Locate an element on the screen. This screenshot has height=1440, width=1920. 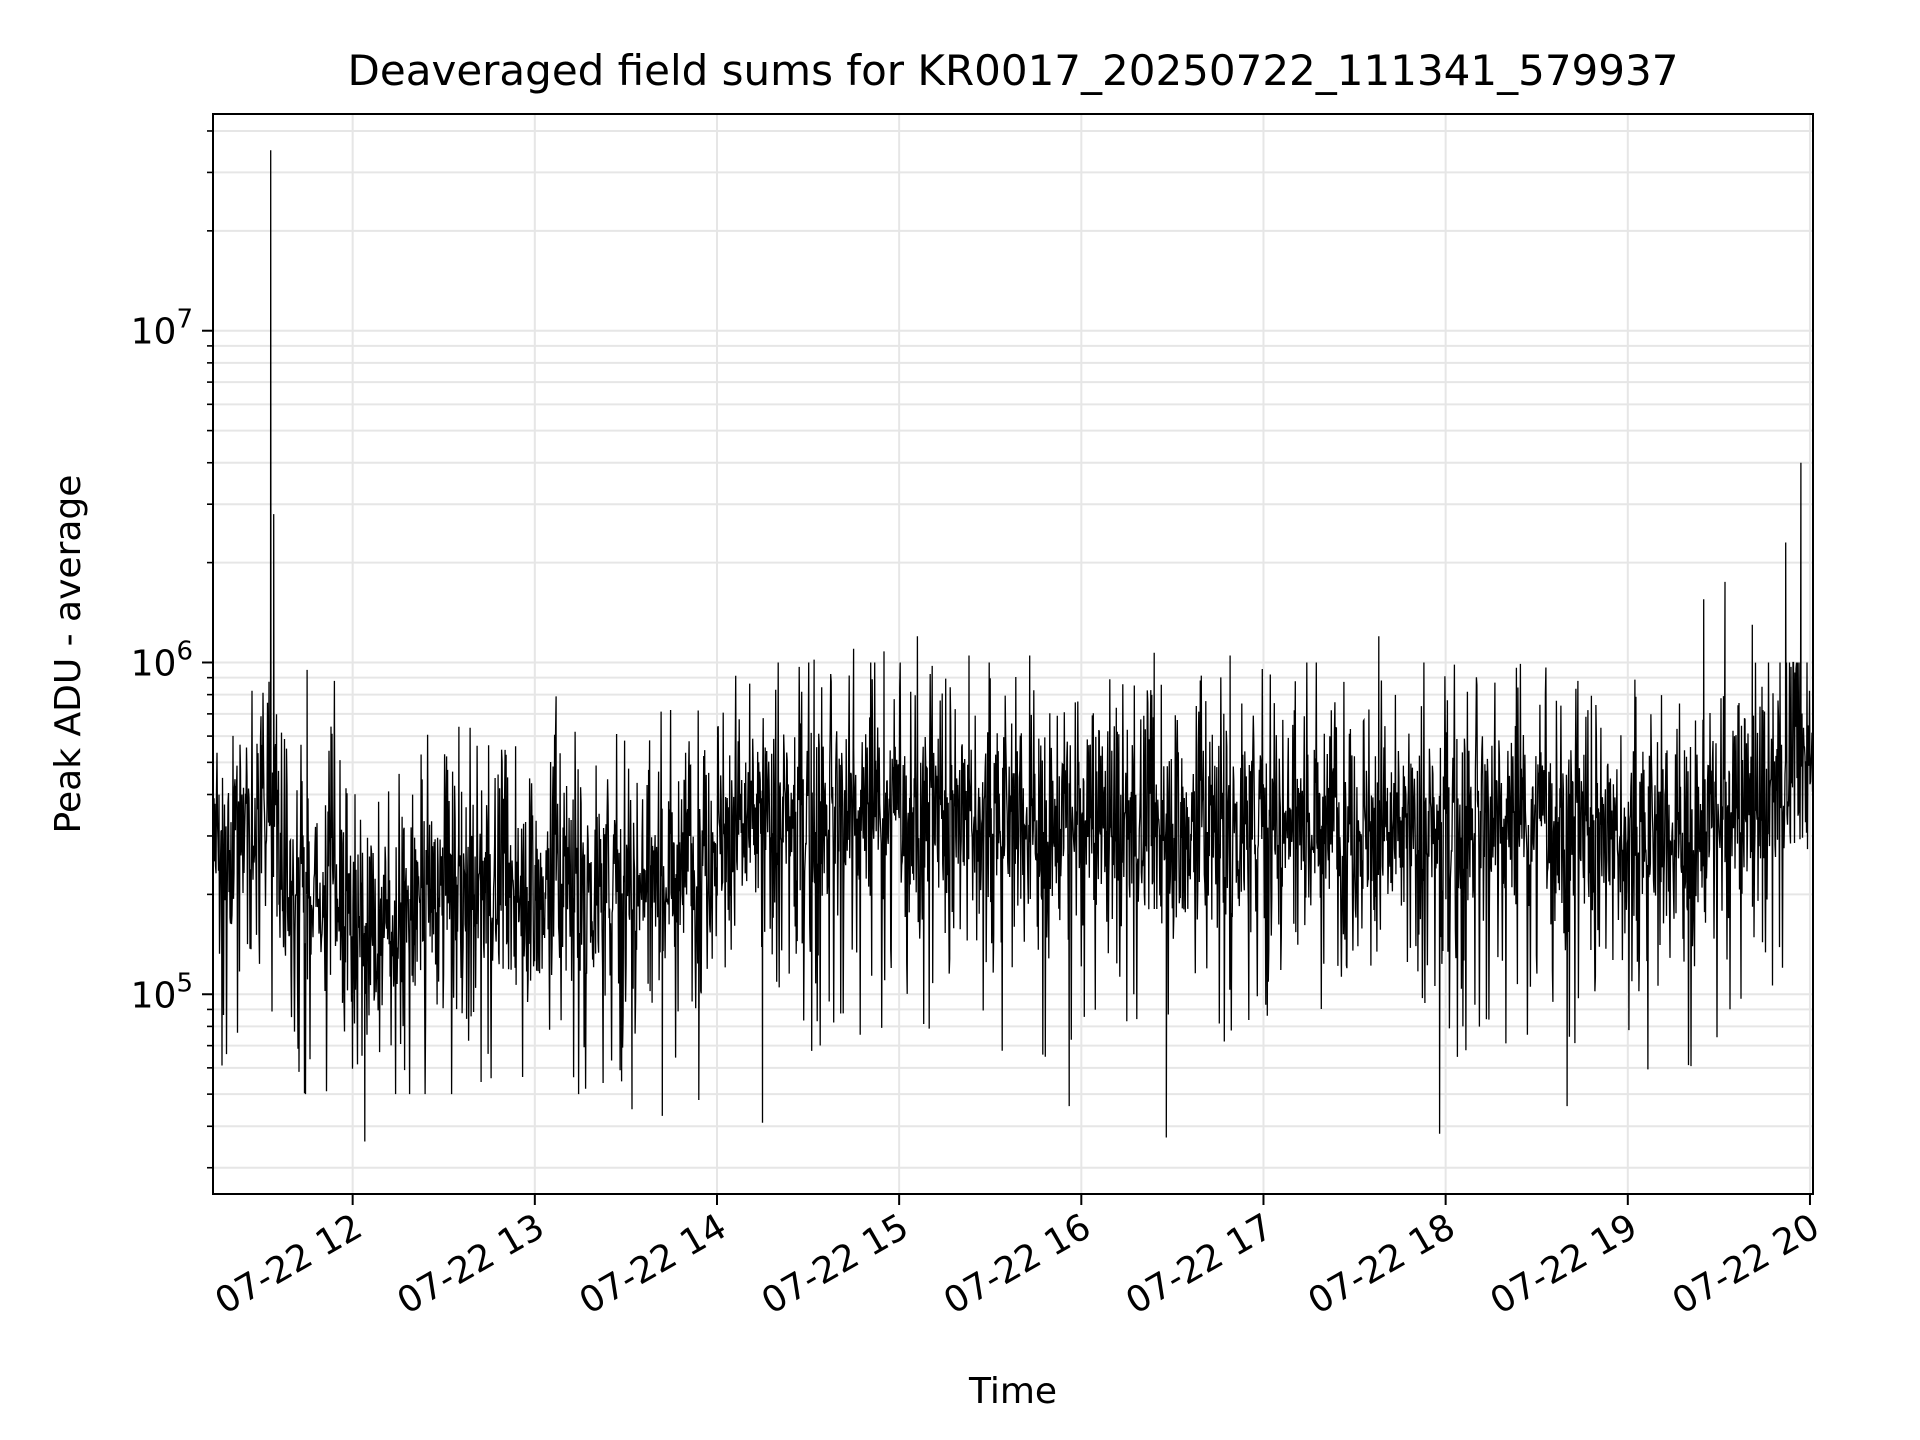
y-tick-label-exponent: 6 is located at coordinates (184, 651).